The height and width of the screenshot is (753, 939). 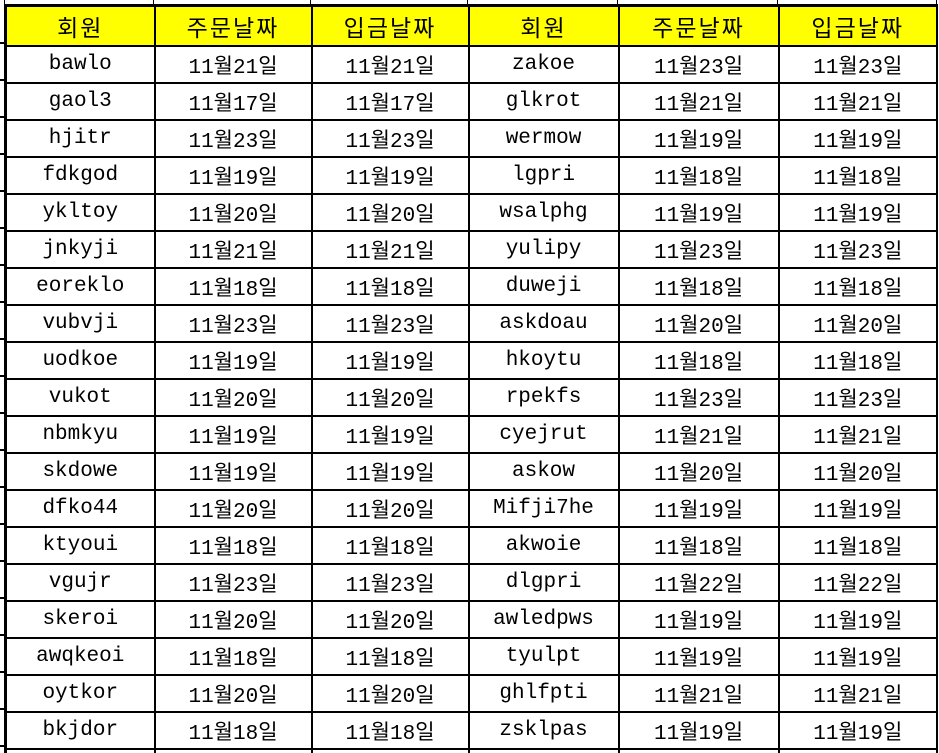 I want to click on column-header-order-date-1: 주문날짜, so click(x=233, y=25).